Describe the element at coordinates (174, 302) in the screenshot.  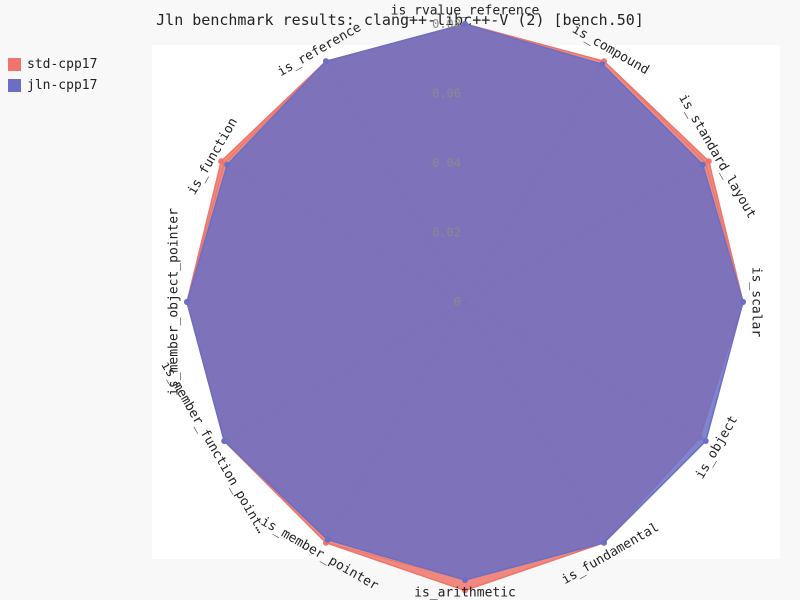
I see `axis-label: is_member_object_pointer` at that location.